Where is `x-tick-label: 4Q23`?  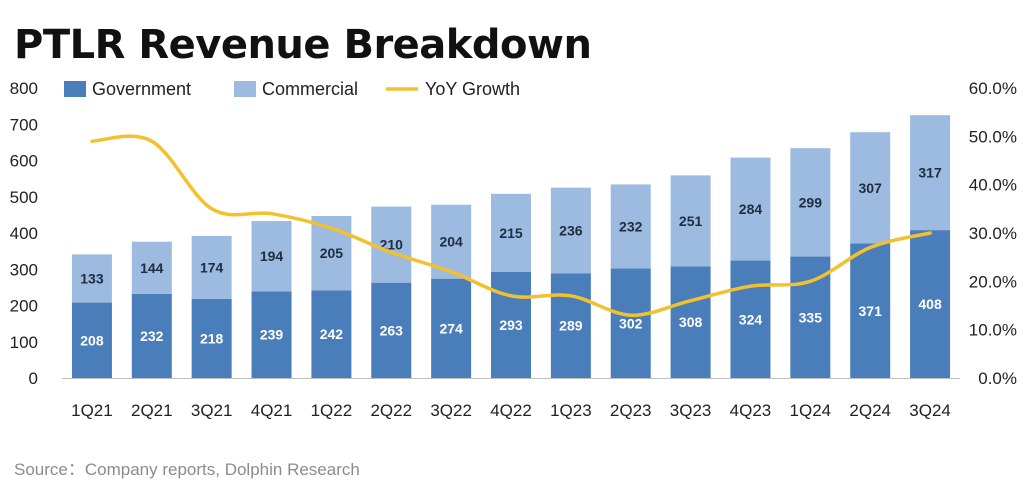
x-tick-label: 4Q23 is located at coordinates (751, 410).